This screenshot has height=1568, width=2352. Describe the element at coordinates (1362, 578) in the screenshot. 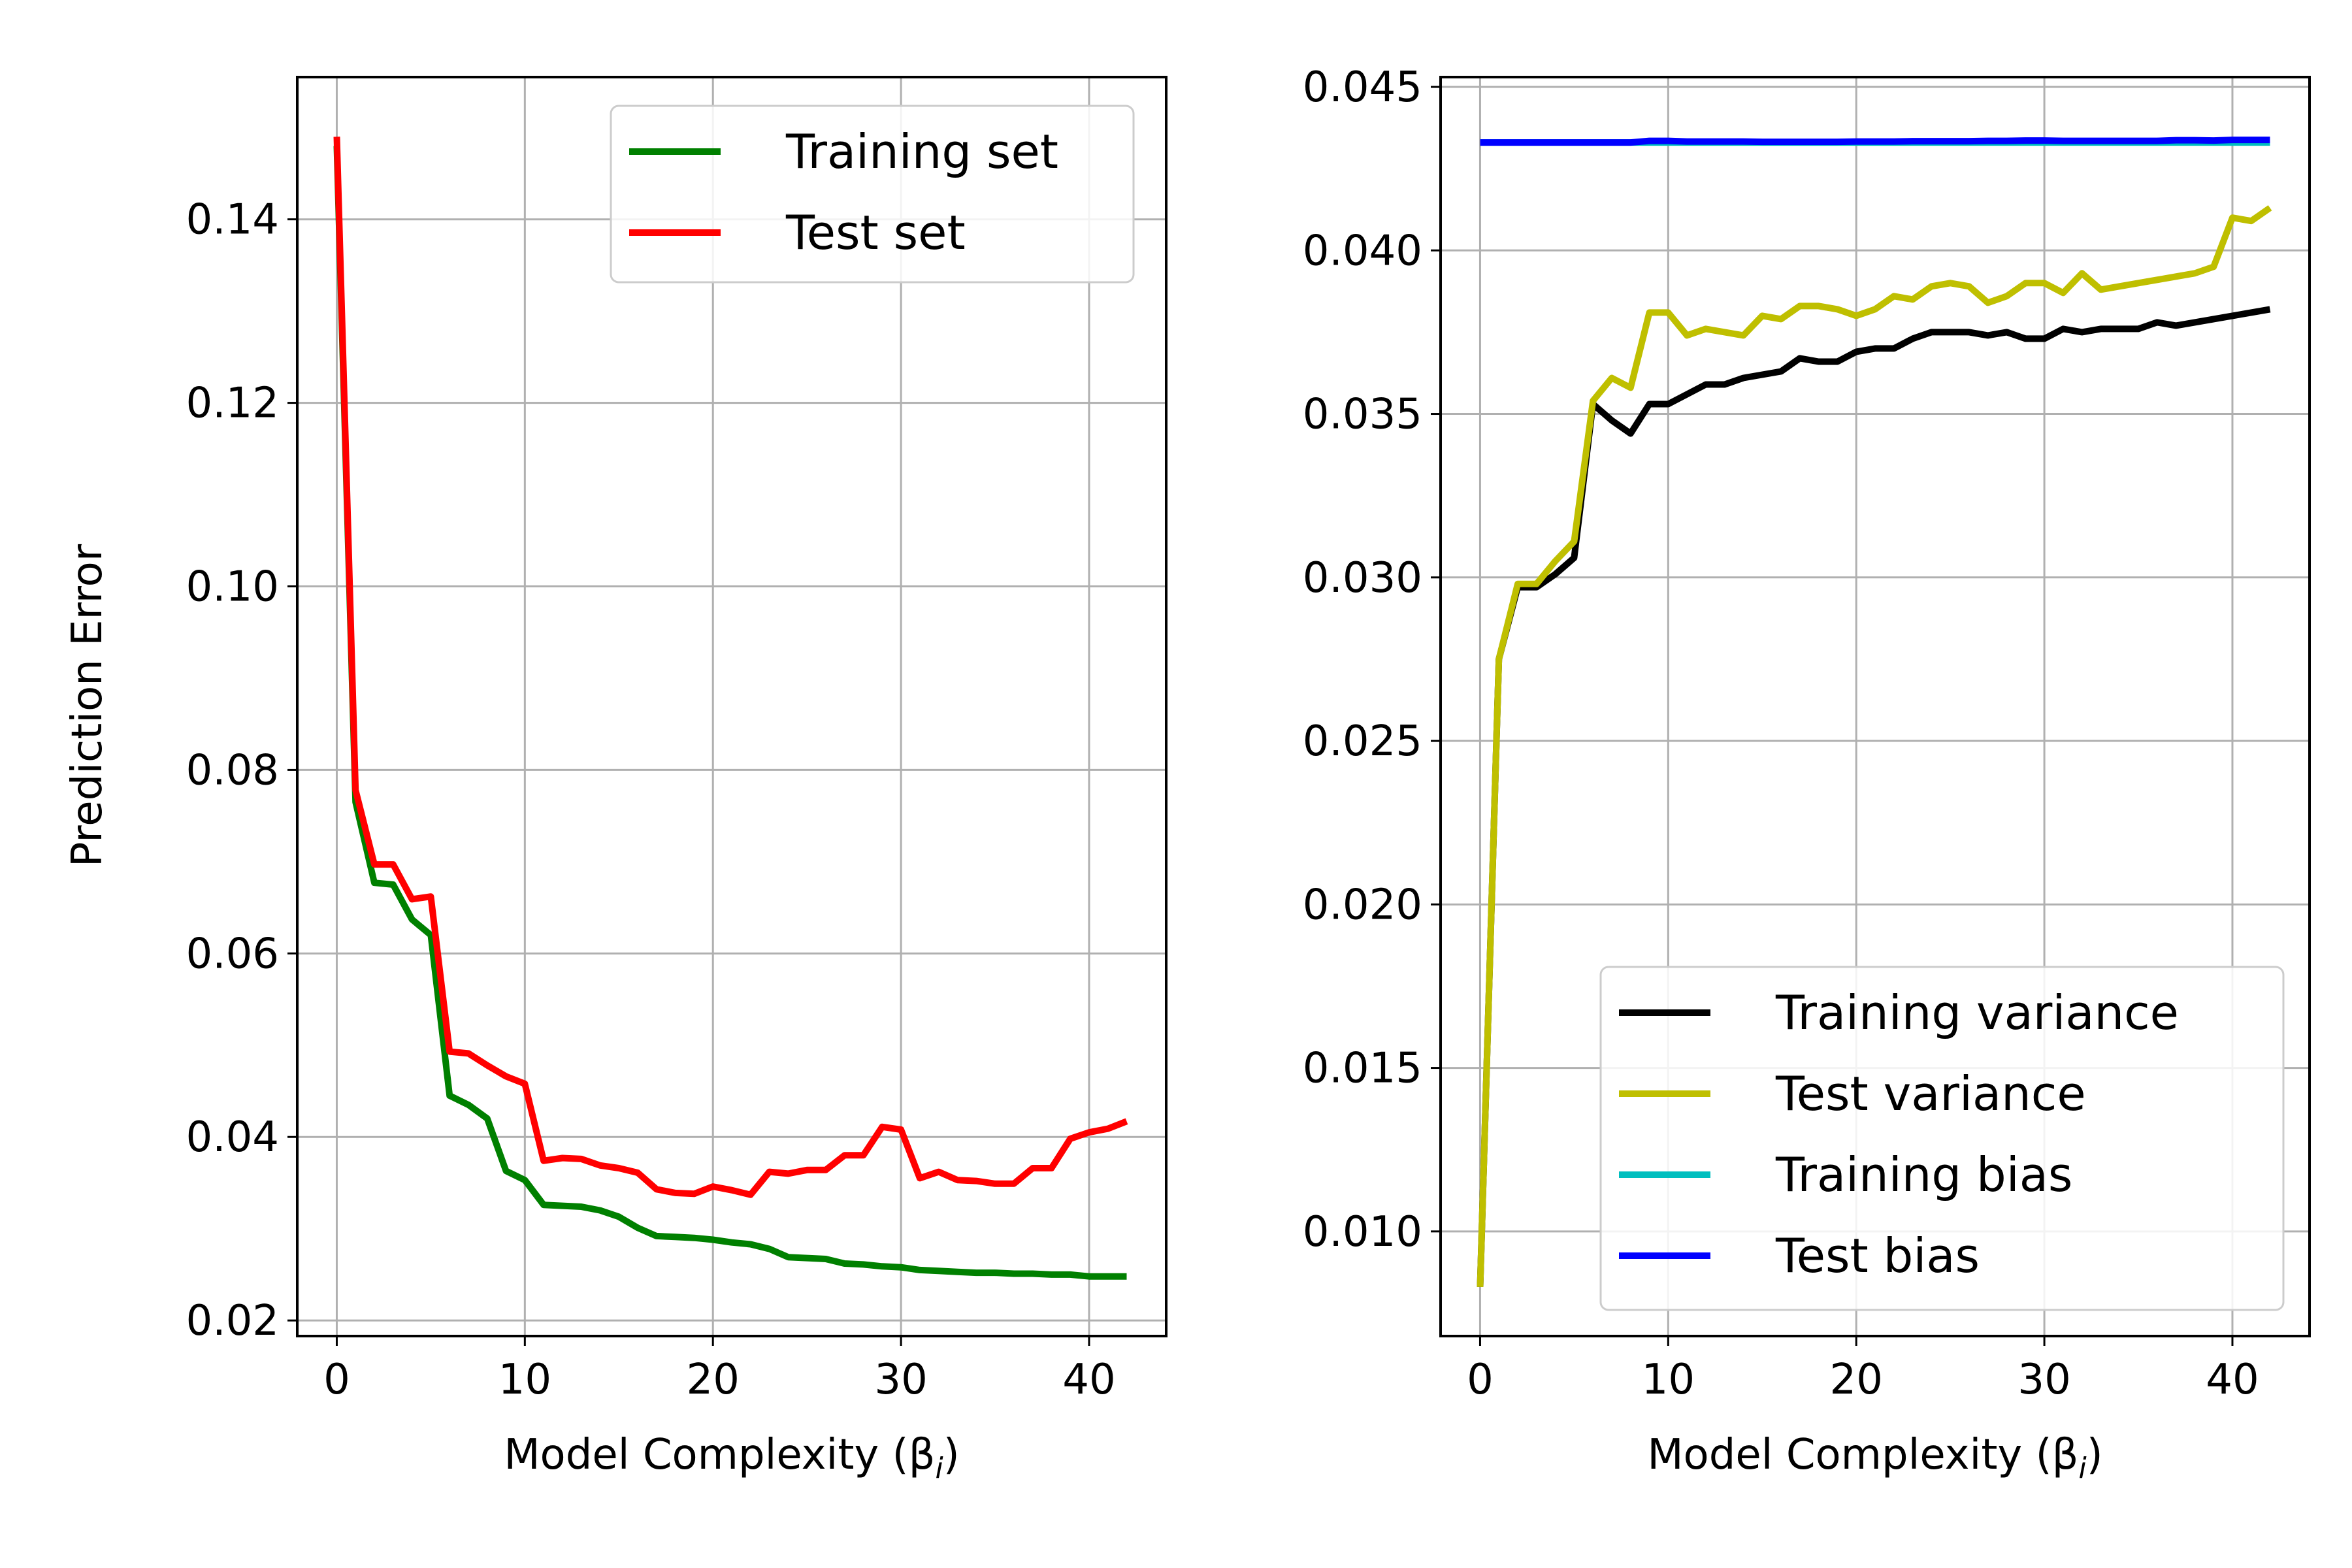

I see `y-tick-label: 0.030` at that location.